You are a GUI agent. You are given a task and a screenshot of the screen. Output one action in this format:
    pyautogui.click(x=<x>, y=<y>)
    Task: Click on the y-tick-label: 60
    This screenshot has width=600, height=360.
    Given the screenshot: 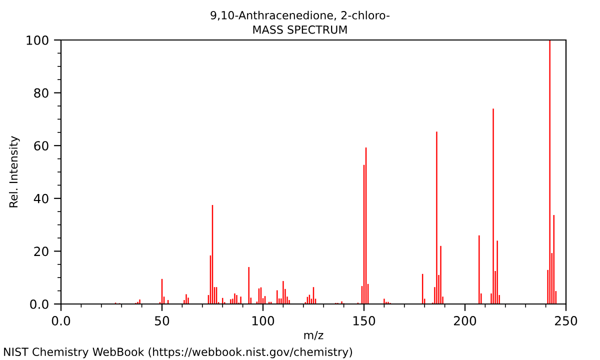 What is the action you would take?
    pyautogui.click(x=41, y=146)
    